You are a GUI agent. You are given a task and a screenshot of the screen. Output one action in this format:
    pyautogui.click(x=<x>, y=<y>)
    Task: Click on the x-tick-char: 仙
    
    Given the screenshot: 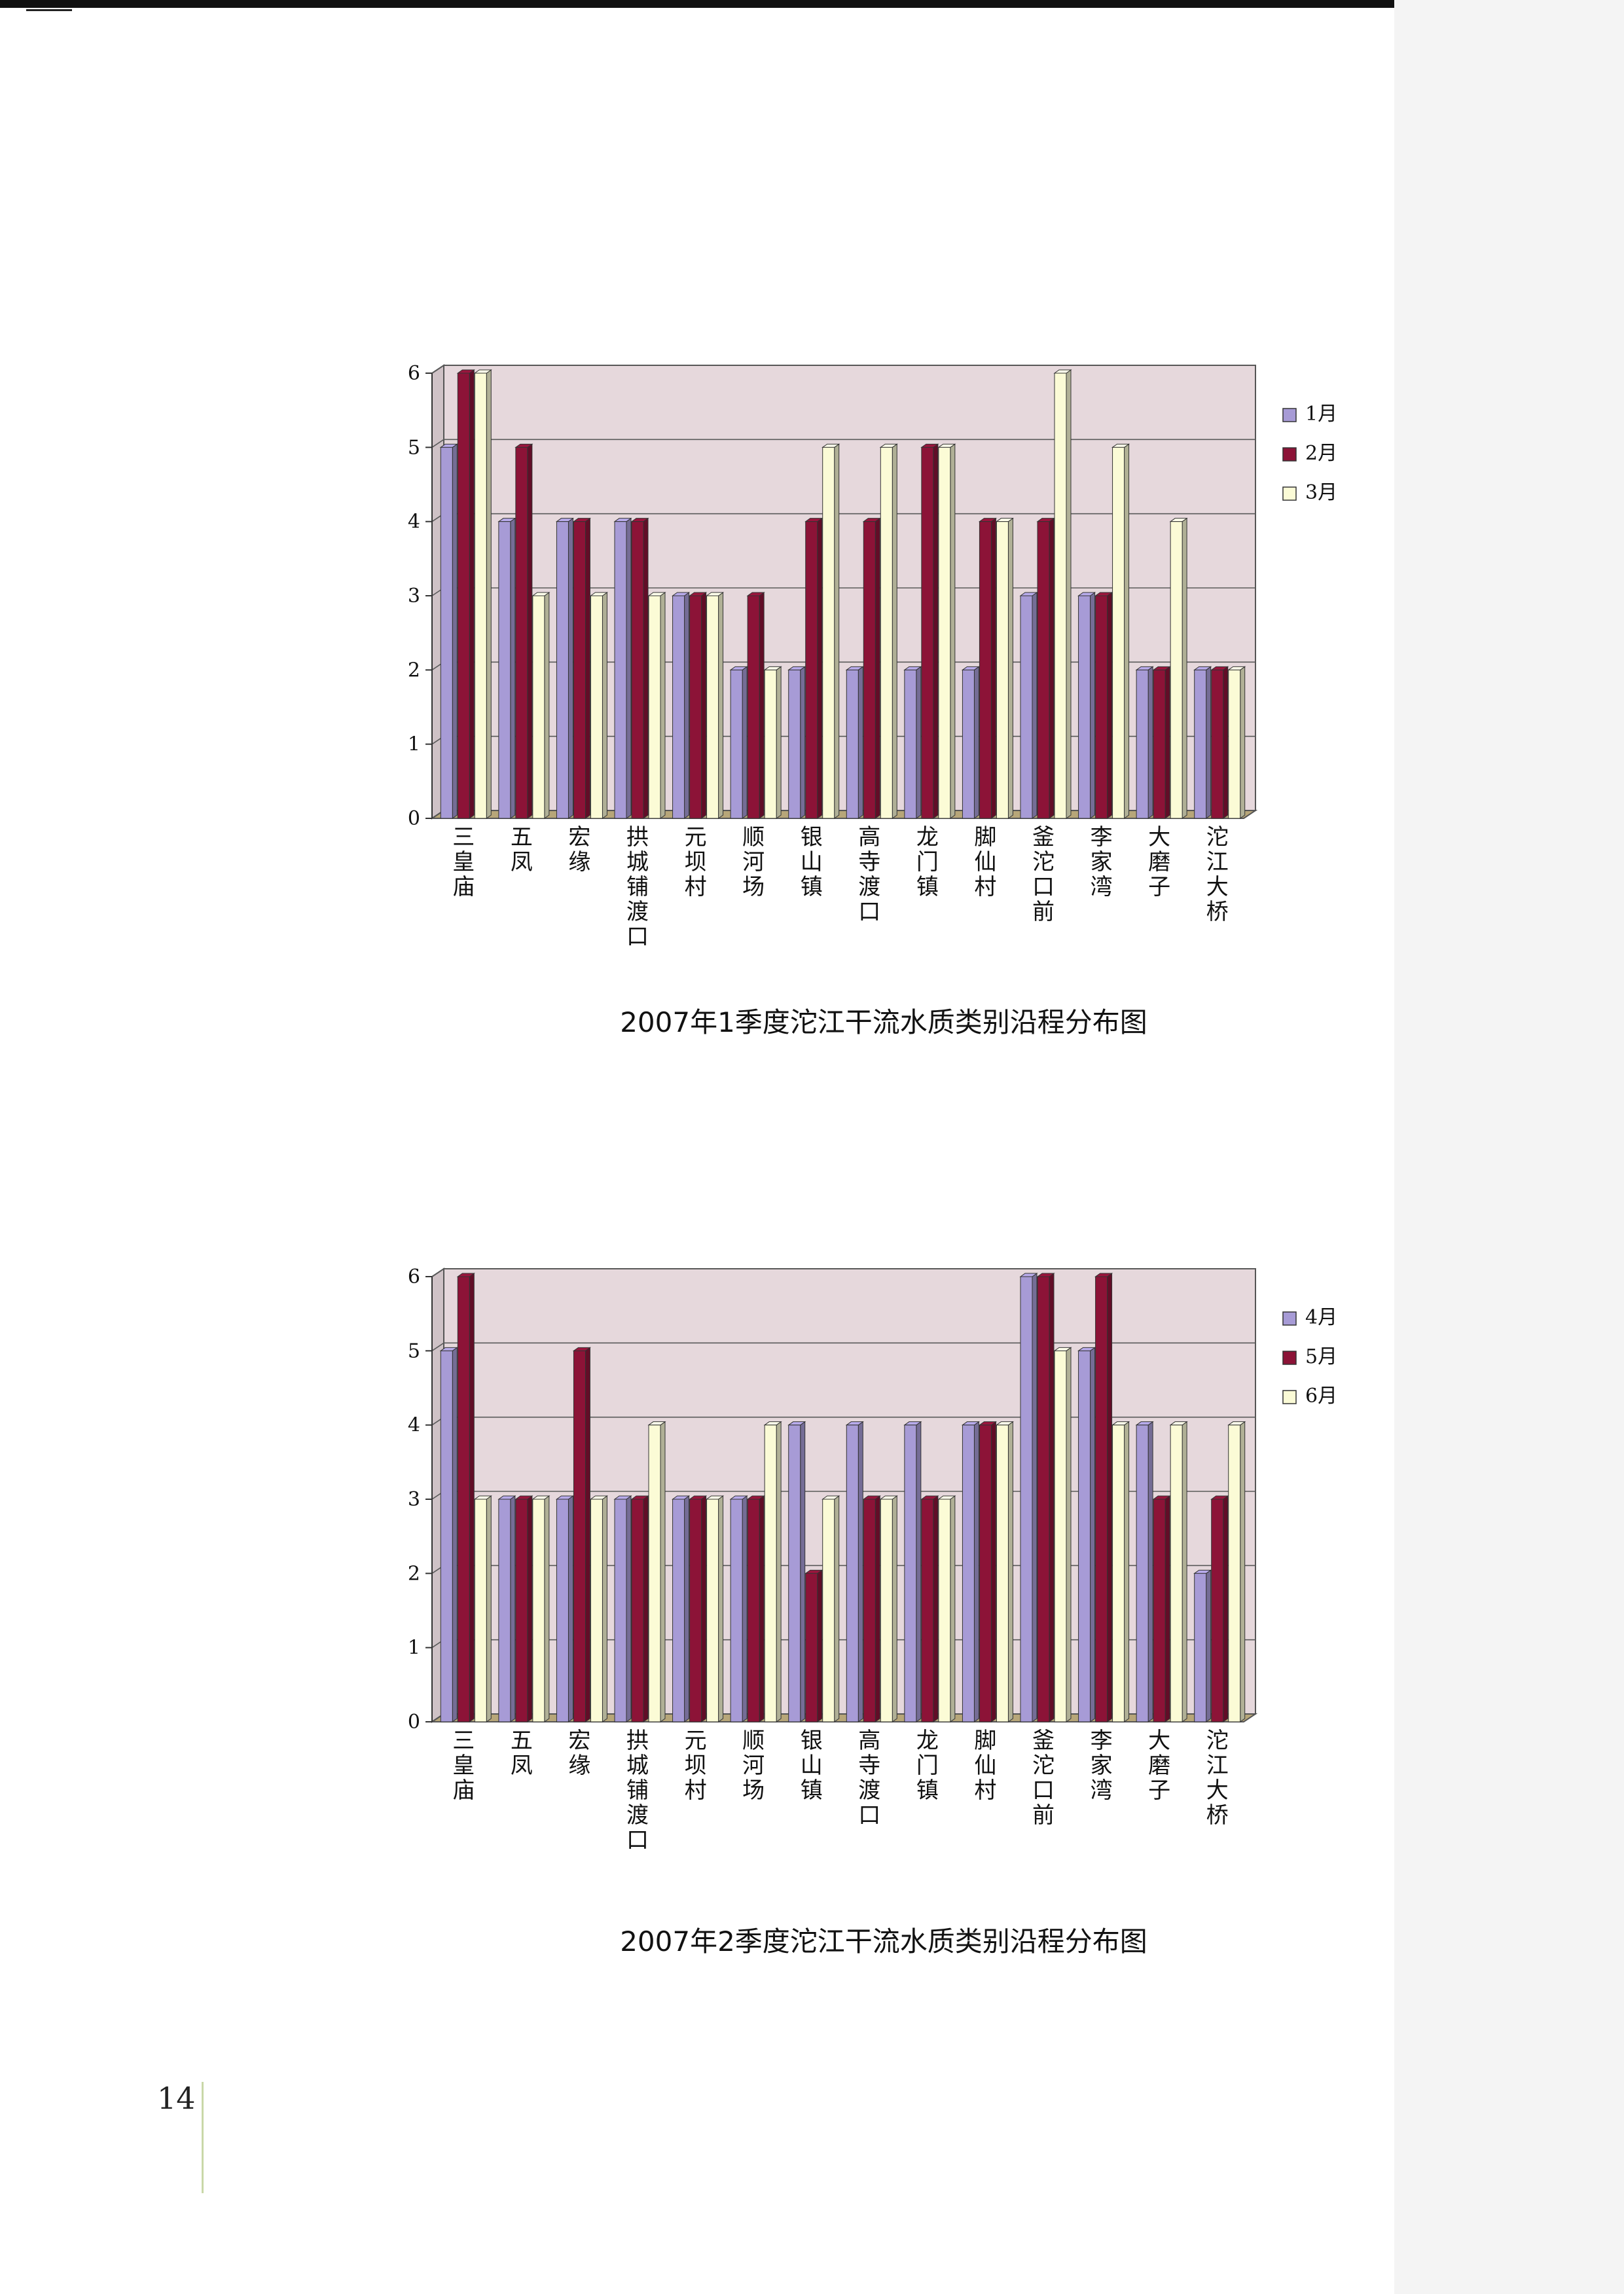 What is the action you would take?
    pyautogui.click(x=985, y=1766)
    